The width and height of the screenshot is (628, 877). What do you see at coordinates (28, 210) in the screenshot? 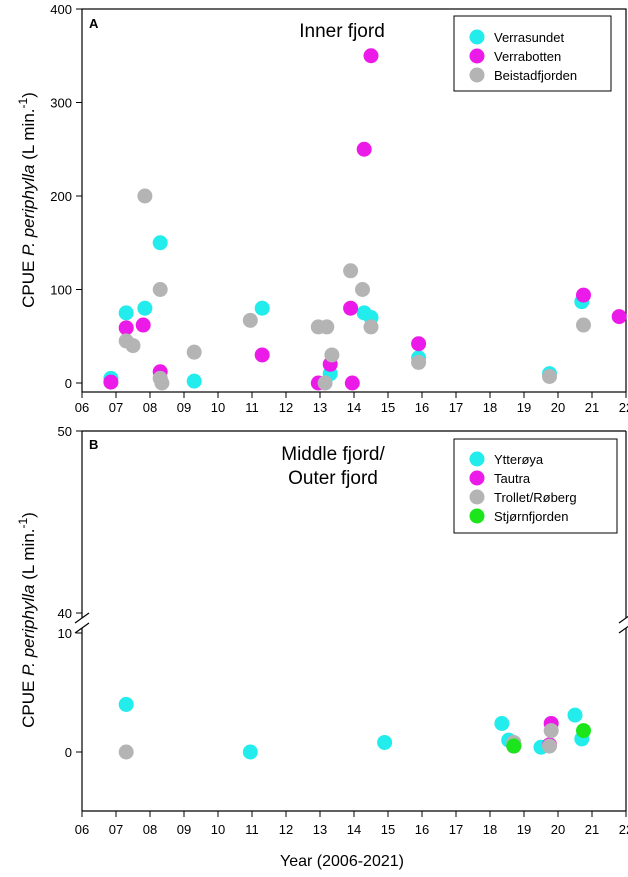
I see `y-label-species: P. periphylla` at bounding box center [28, 210].